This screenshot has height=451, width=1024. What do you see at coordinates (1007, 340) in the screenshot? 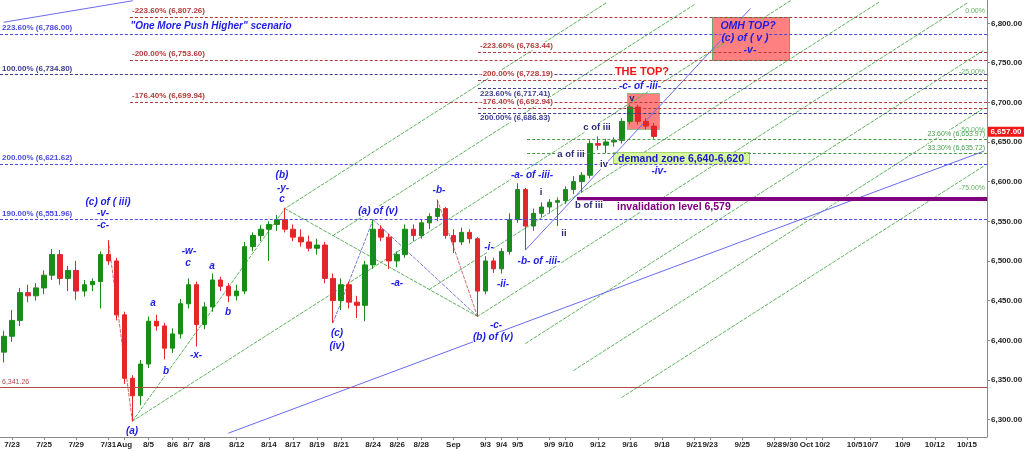
I see `y-tick-label: 6,400.00` at bounding box center [1007, 340].